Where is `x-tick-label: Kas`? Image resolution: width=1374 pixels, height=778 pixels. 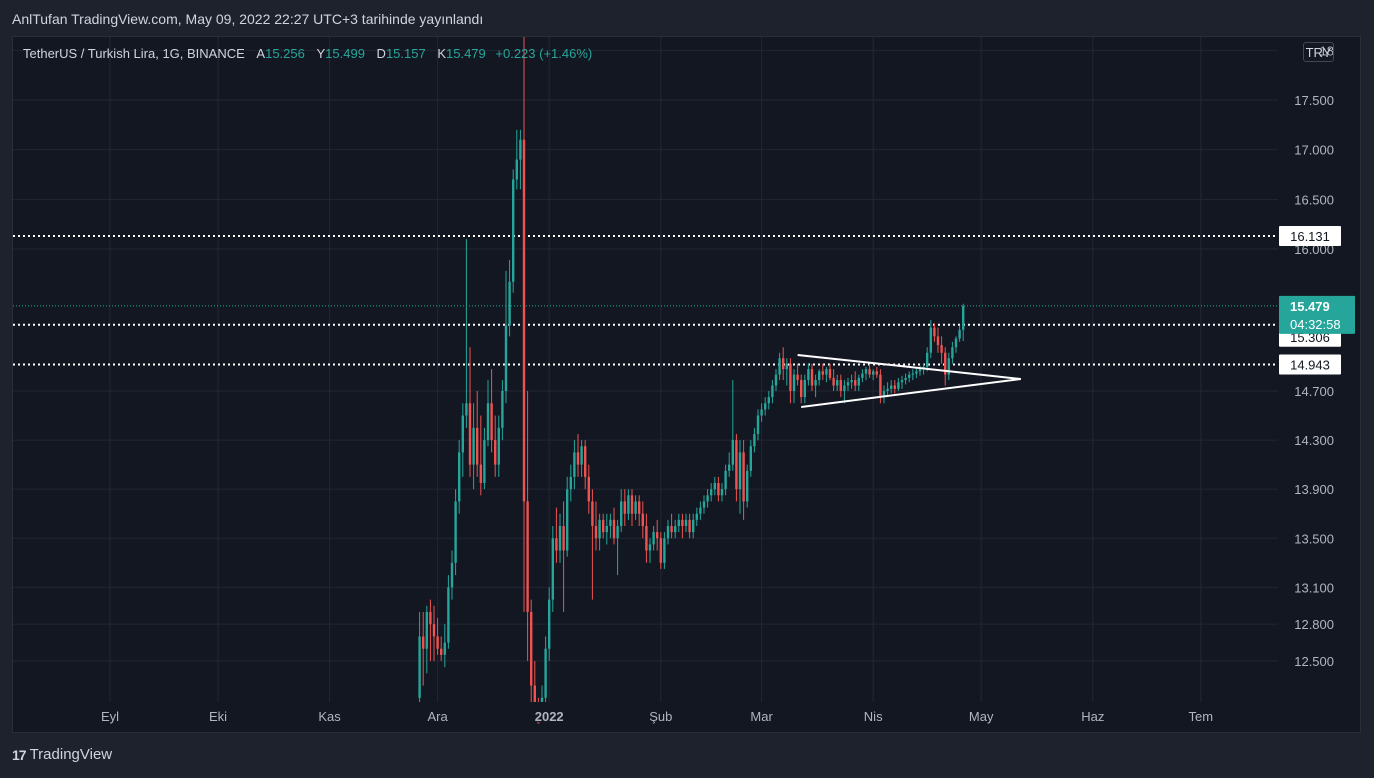 x-tick-label: Kas is located at coordinates (329, 716).